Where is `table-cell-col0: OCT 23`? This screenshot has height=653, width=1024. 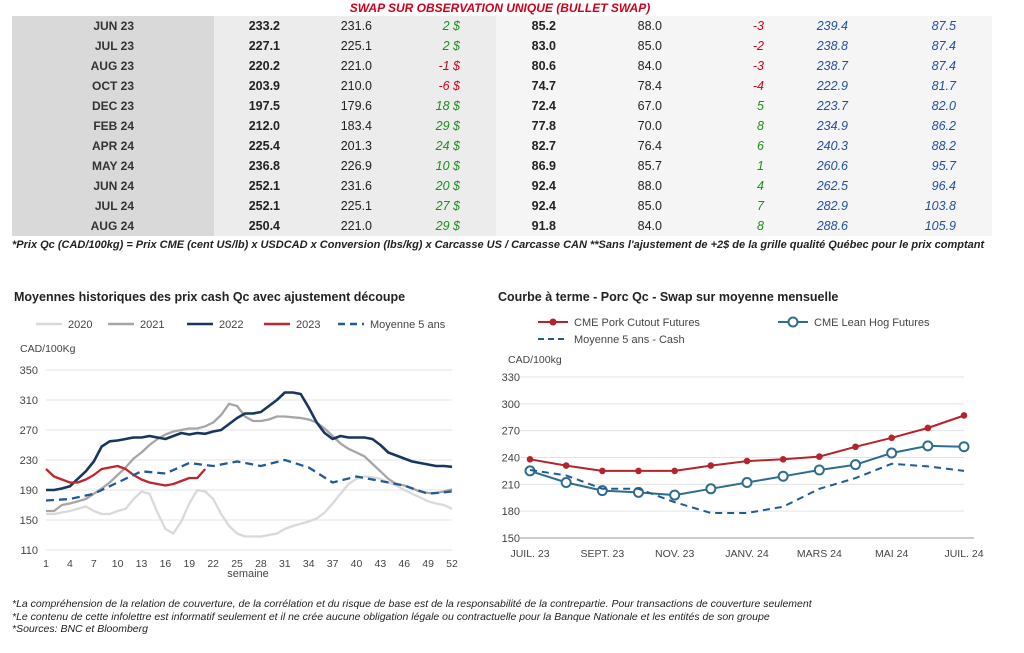
table-cell-col0: OCT 23 is located at coordinates (112, 86).